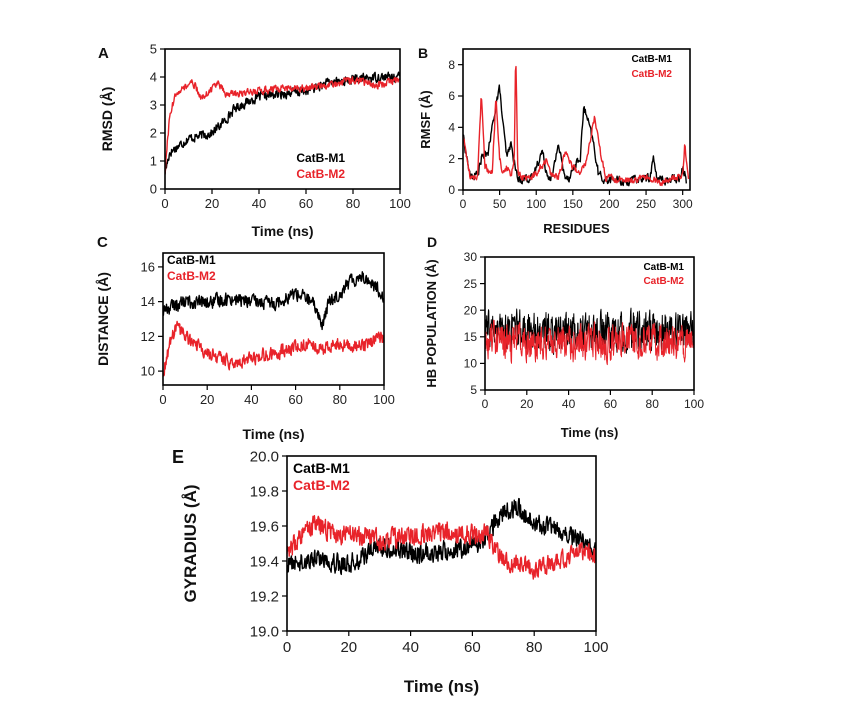 This screenshot has width=850, height=716. What do you see at coordinates (471, 310) in the screenshot?
I see `y-tick-label: 20` at bounding box center [471, 310].